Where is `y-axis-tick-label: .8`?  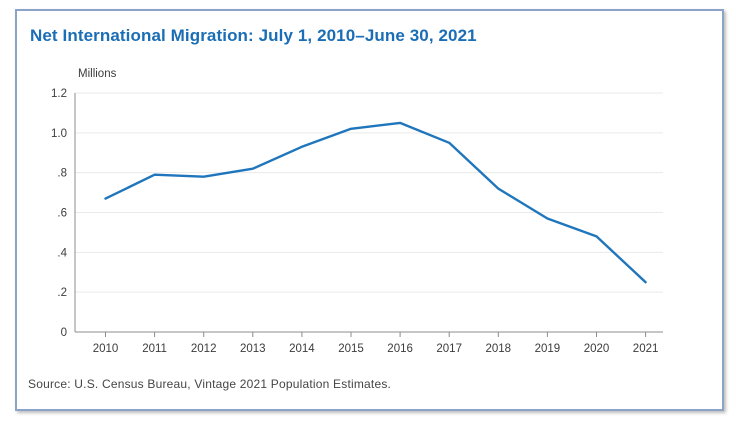 y-axis-tick-label: .8 is located at coordinates (62, 174).